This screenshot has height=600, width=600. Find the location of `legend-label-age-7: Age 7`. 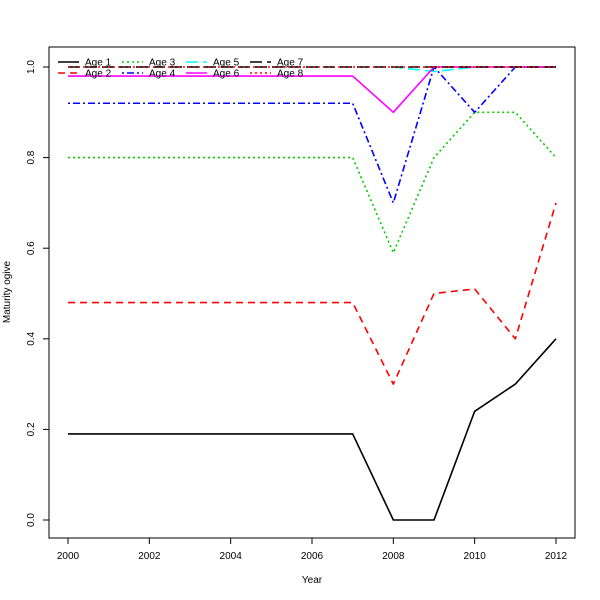

legend-label-age-7: Age 7 is located at coordinates (290, 63).